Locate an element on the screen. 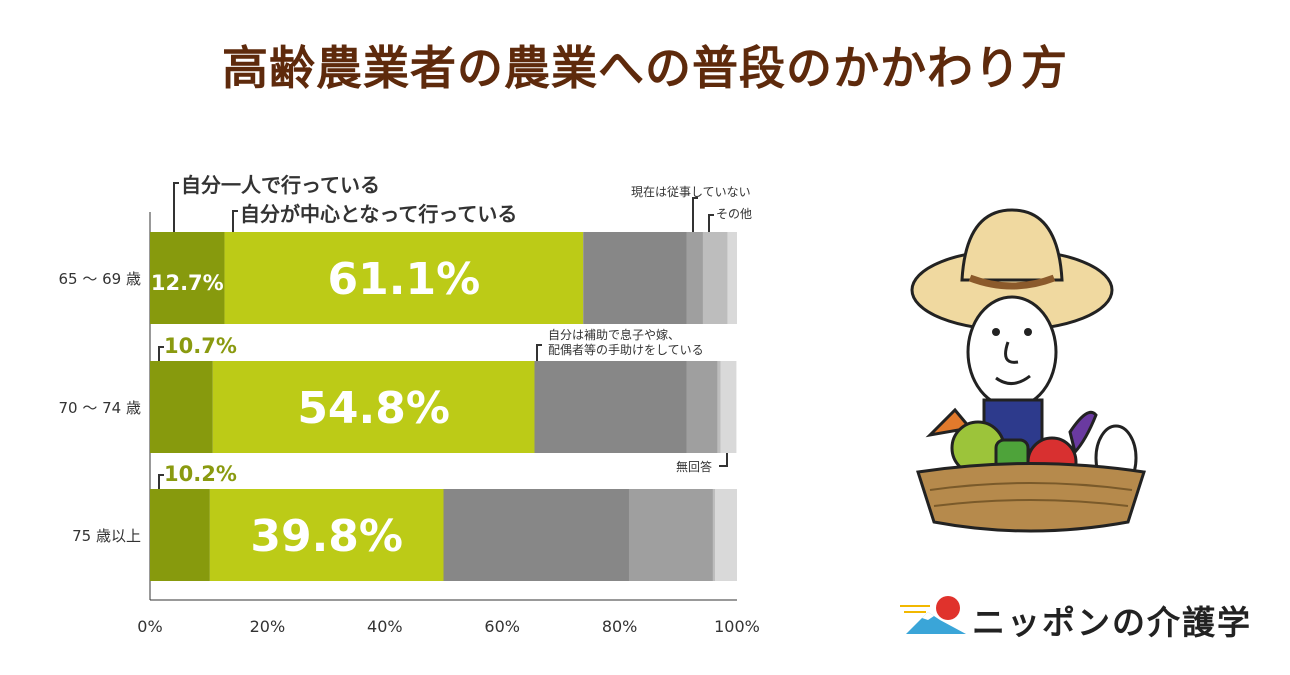  chart-title: 高齢農業者の農業への普段のかかわり方 is located at coordinates (645, 68).